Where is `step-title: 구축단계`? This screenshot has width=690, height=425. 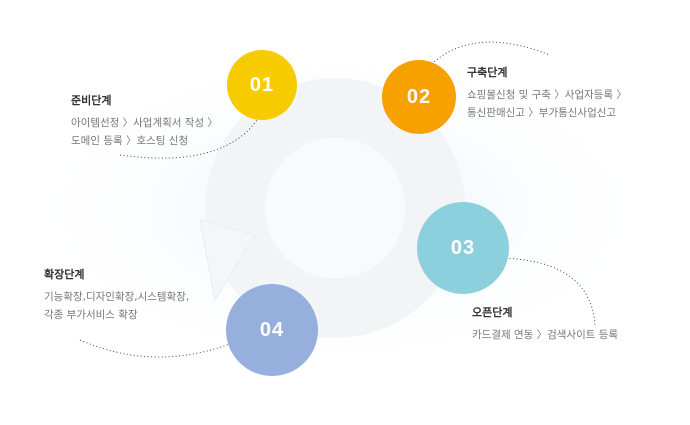
step-title: 구축단계 is located at coordinates (487, 72).